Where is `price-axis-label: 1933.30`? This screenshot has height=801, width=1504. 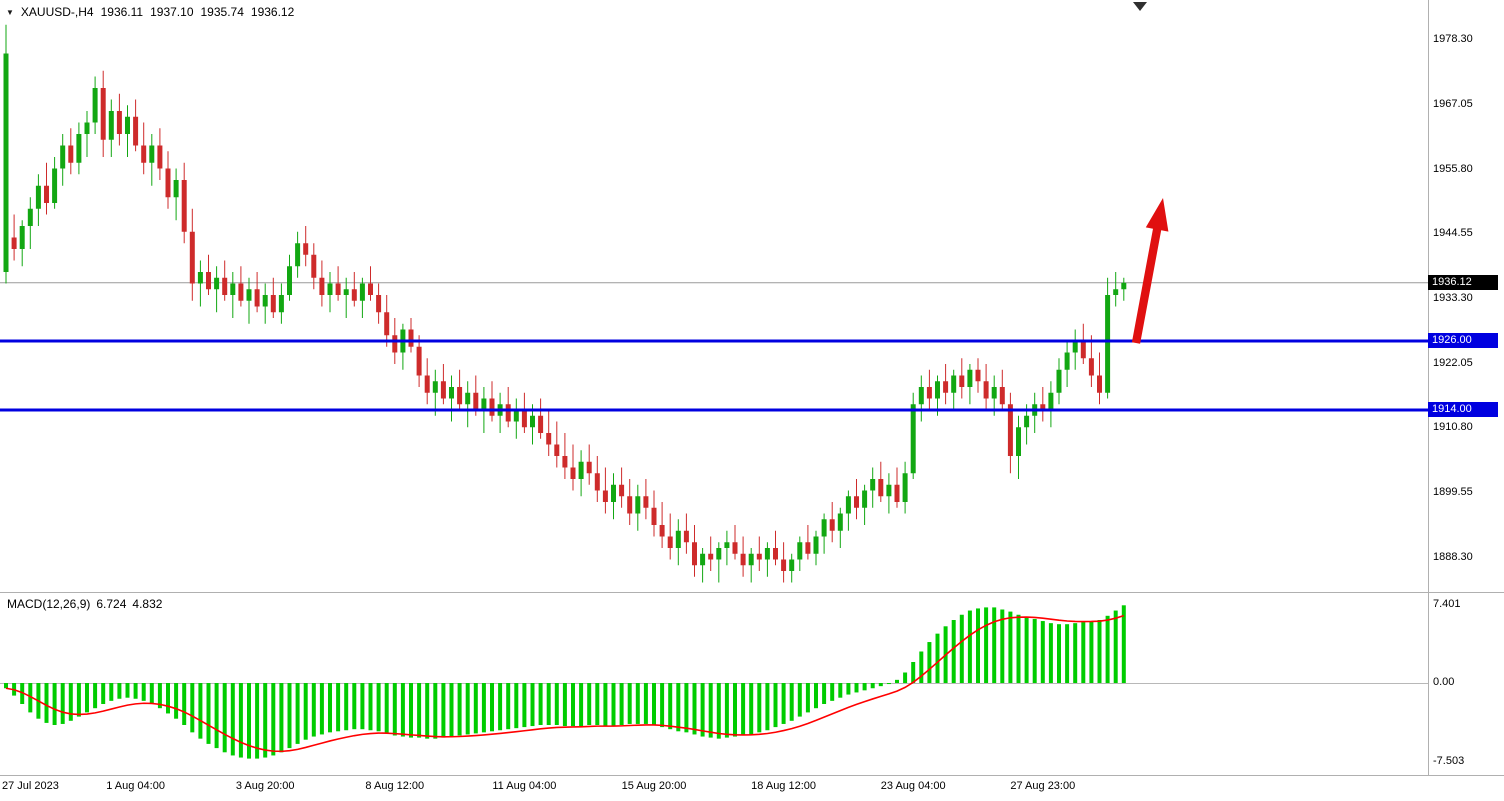
price-axis-label: 1933.30 is located at coordinates (1453, 298).